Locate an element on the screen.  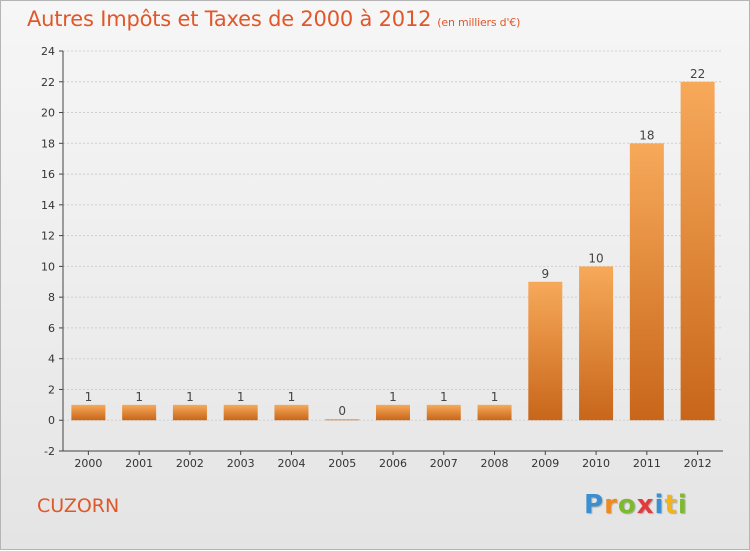
x-tick-label: 2001 is located at coordinates (139, 463).